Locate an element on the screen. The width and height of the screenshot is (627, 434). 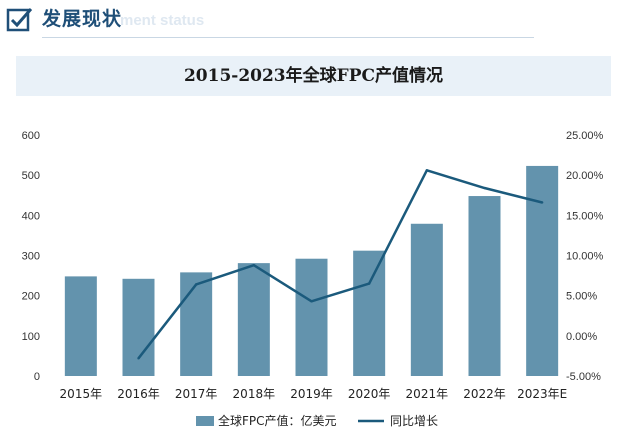
left-tick-label: 300 is located at coordinates (31, 257).